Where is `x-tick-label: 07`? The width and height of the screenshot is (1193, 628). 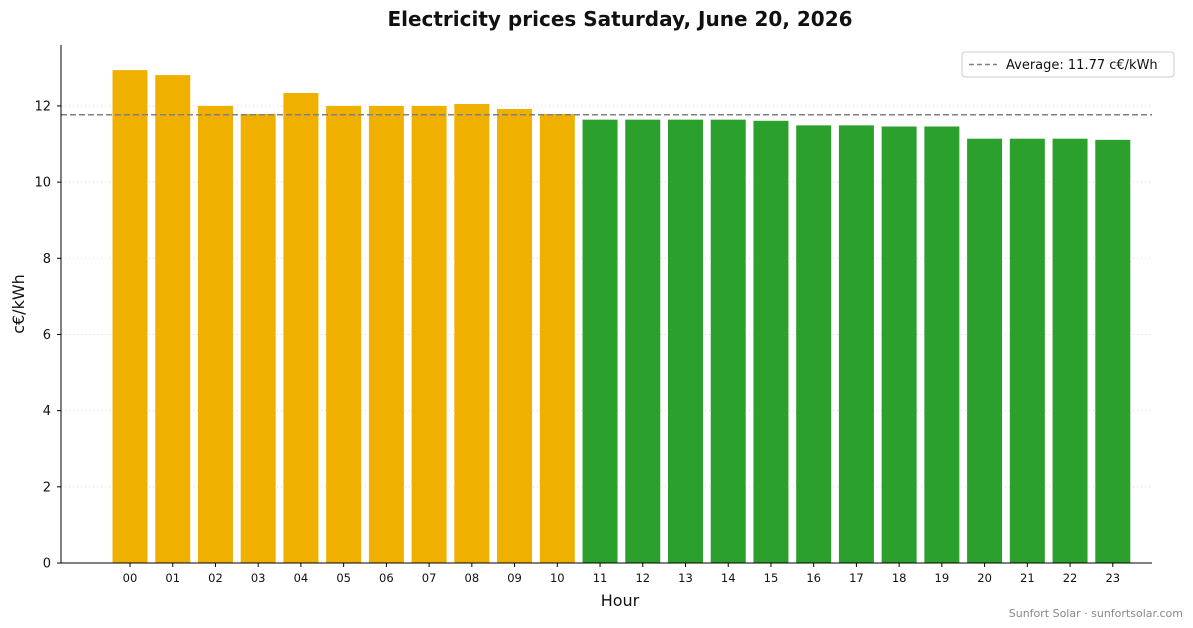 x-tick-label: 07 is located at coordinates (429, 578).